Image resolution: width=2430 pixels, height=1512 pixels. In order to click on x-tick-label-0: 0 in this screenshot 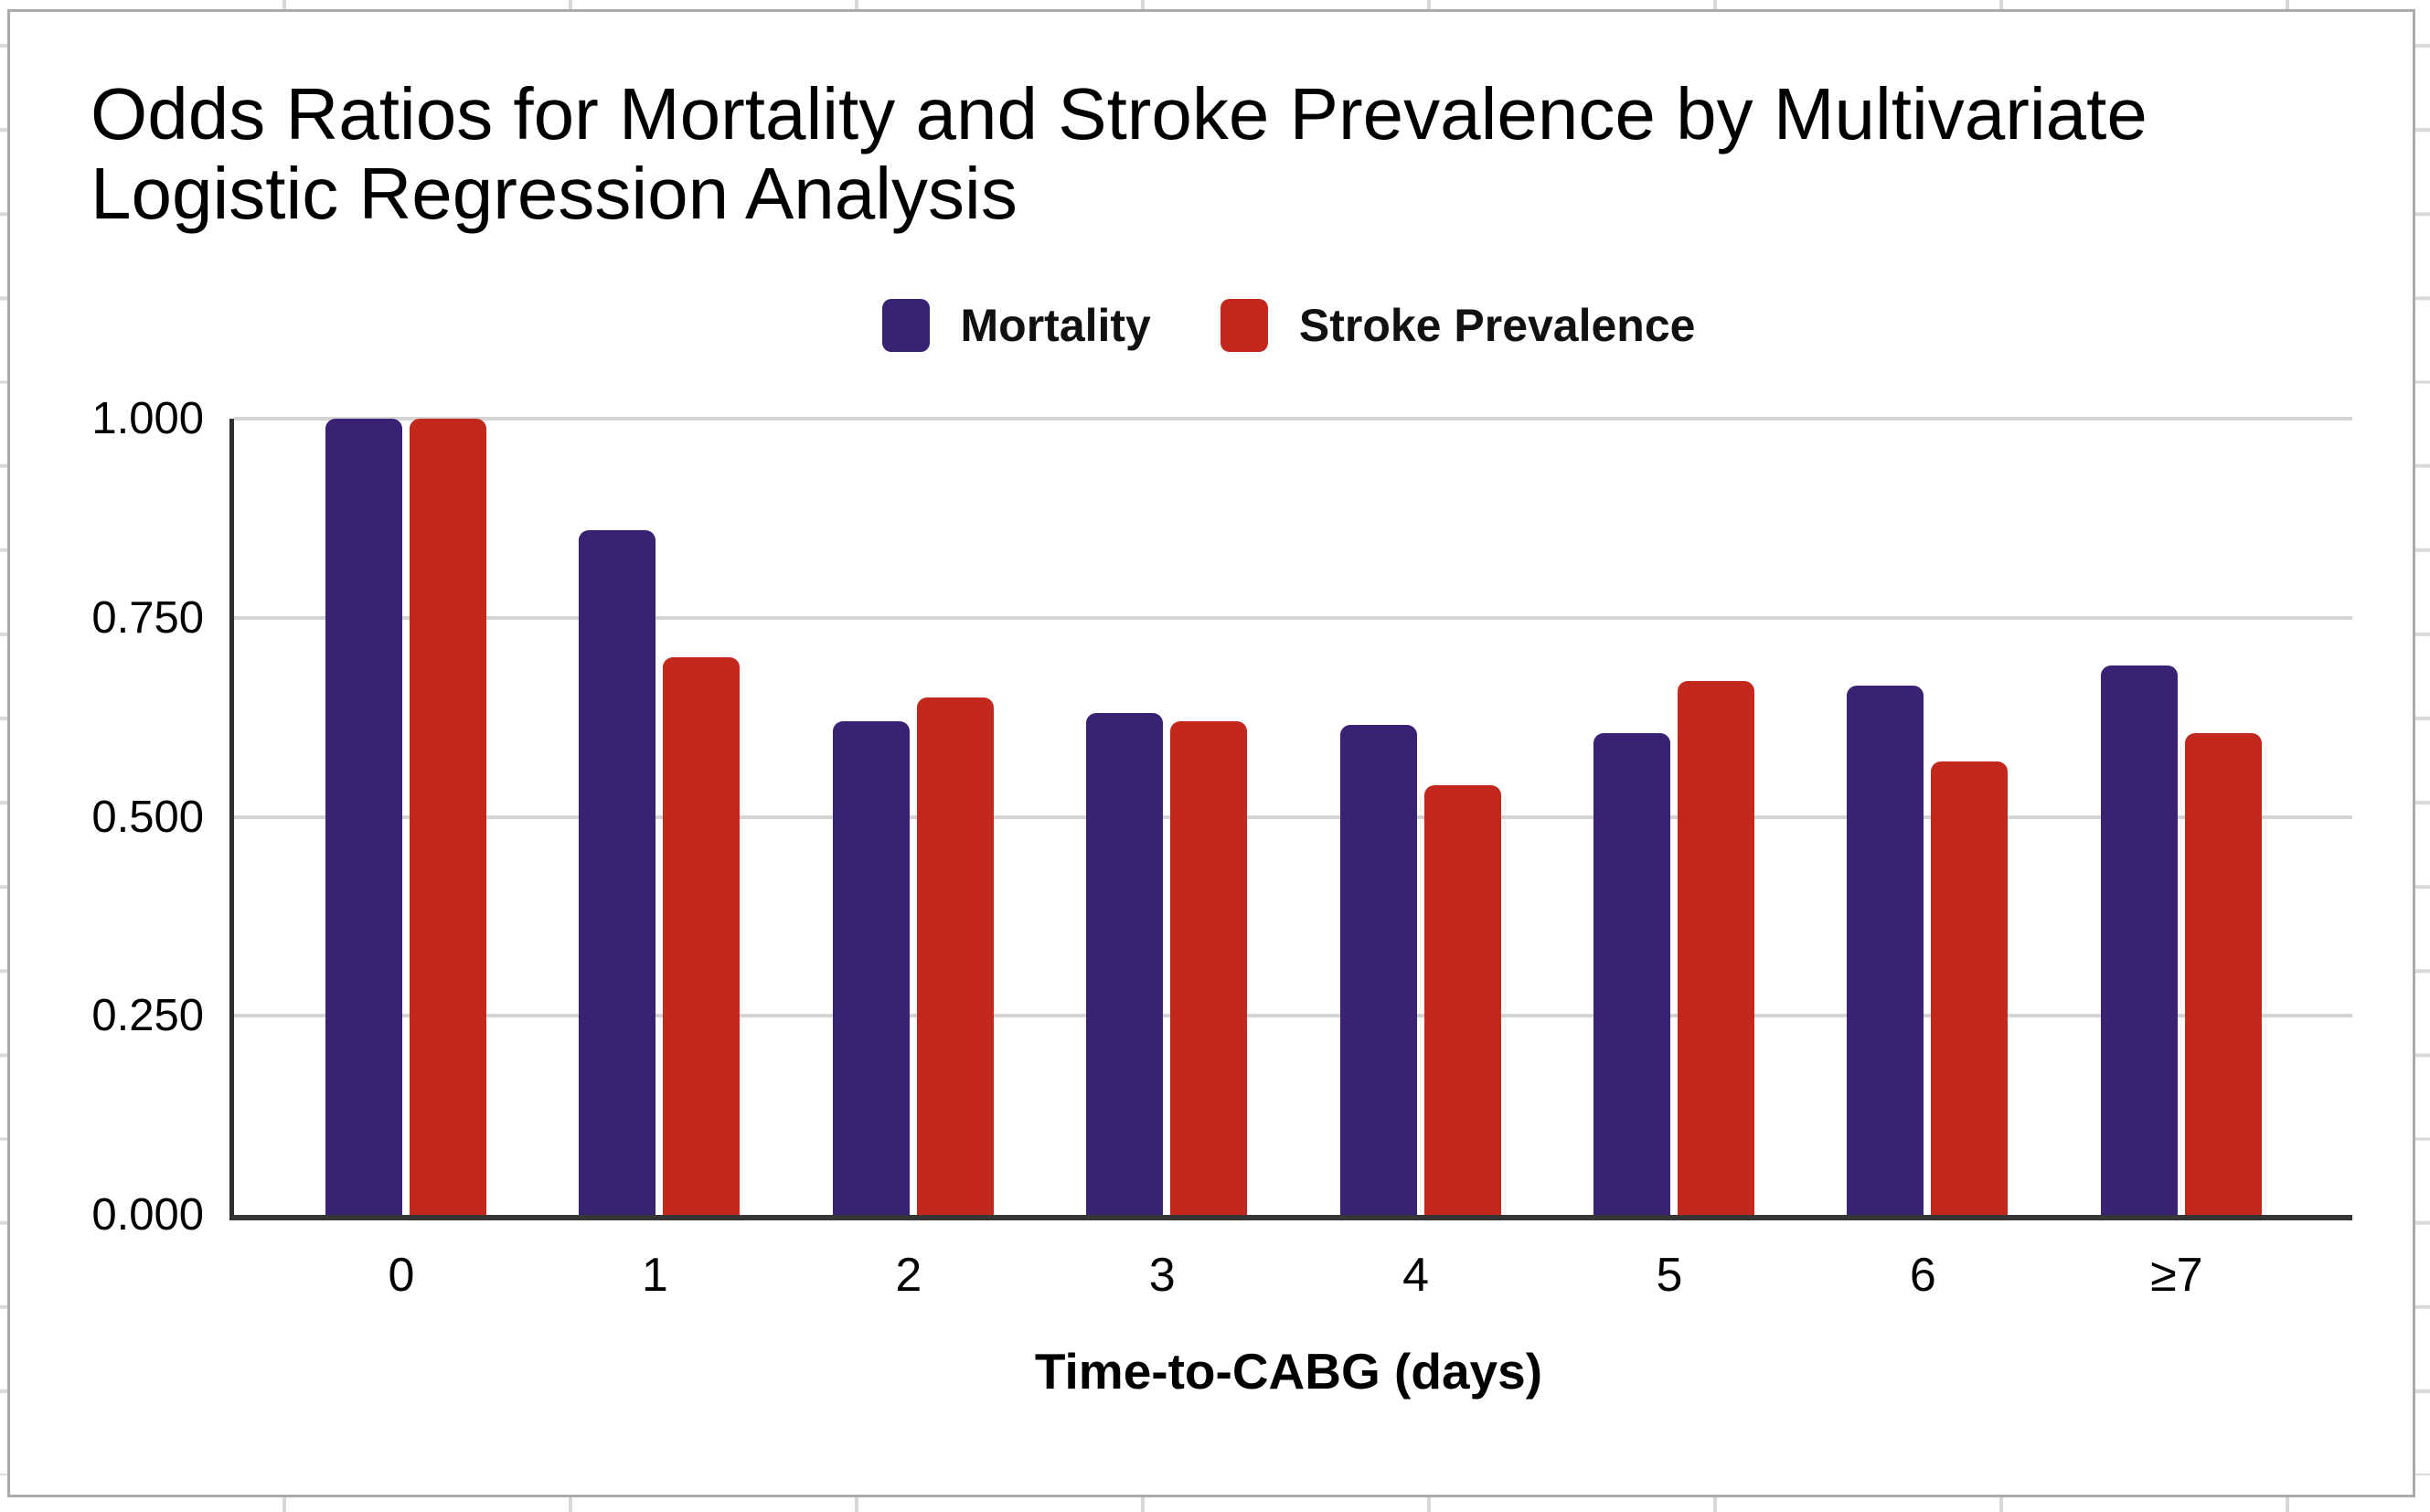, I will do `click(402, 1275)`.